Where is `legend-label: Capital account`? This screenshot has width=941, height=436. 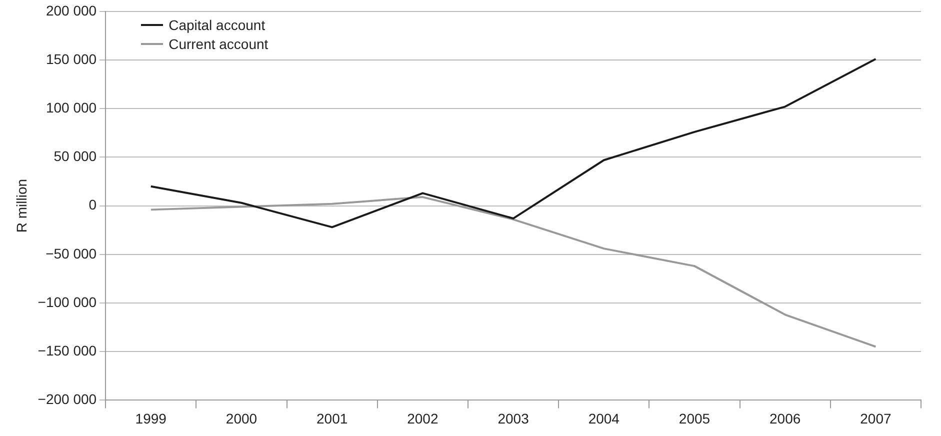
legend-label: Capital account is located at coordinates (217, 24).